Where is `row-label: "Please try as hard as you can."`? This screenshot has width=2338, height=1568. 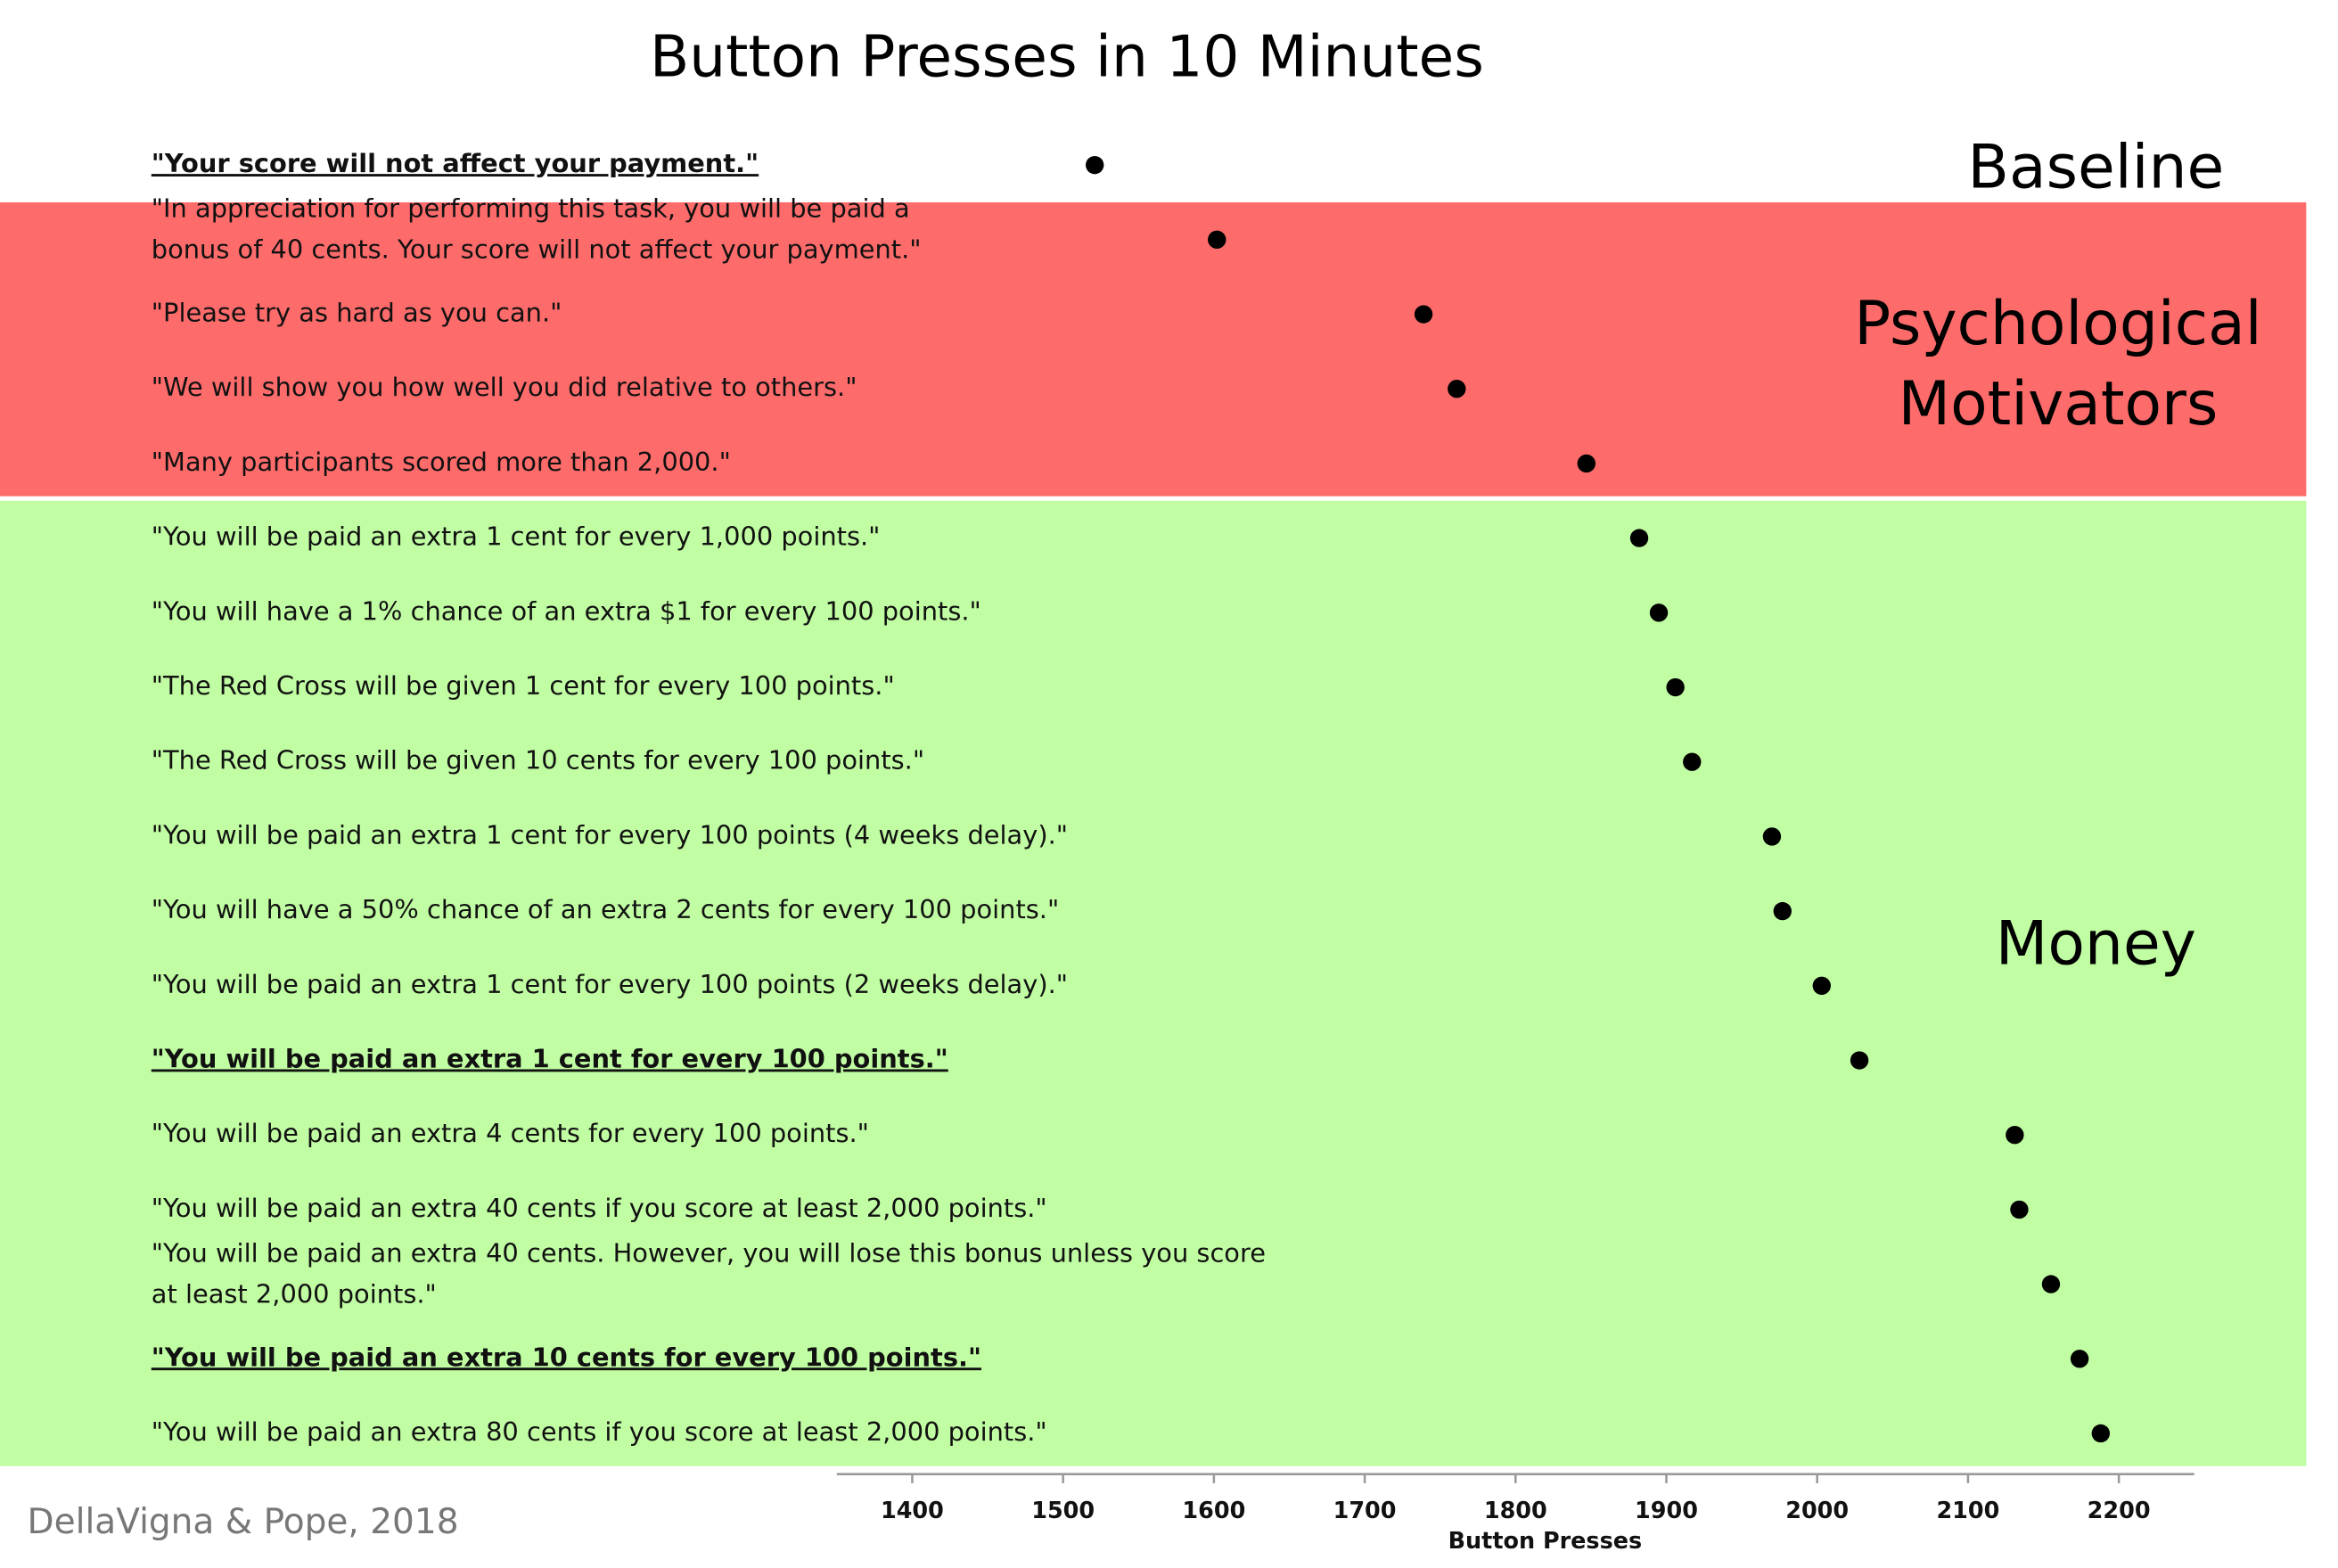
row-label: "Please try as hard as you can." is located at coordinates (357, 313).